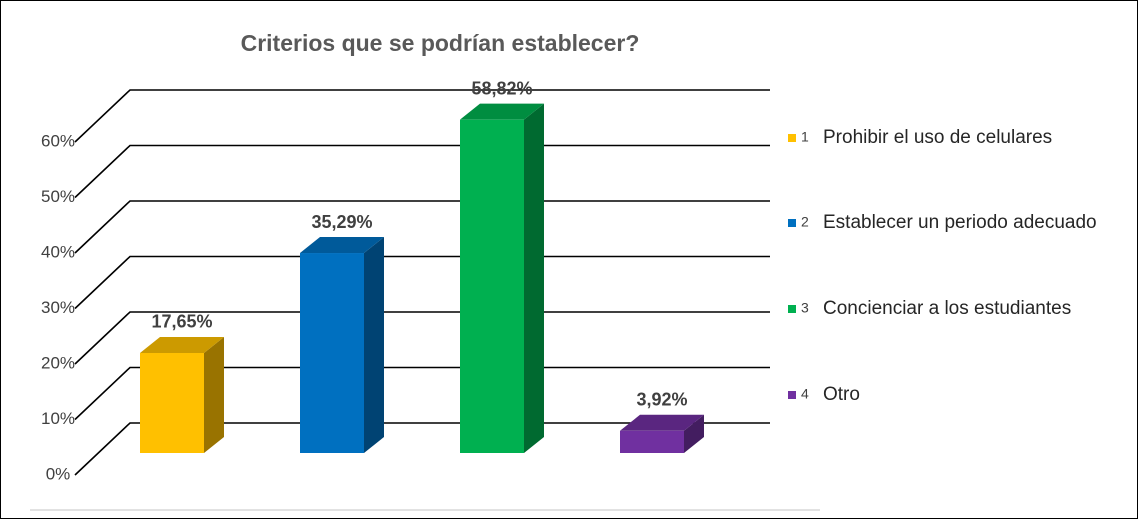 Image resolution: width=1139 pixels, height=520 pixels. Describe the element at coordinates (58, 473) in the screenshot. I see `y-tick-label: 0%` at that location.